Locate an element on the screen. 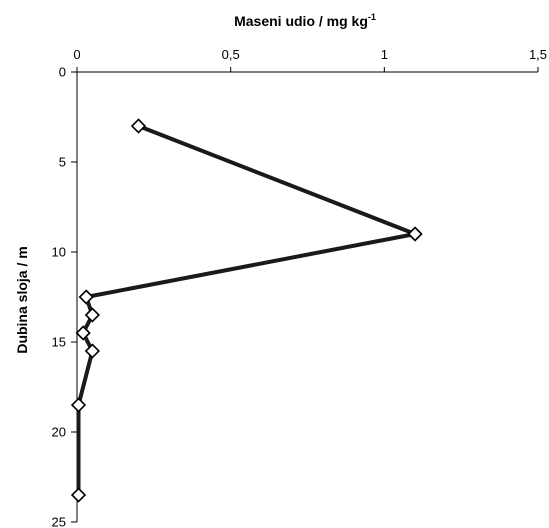 The image size is (549, 528). x-axis-title-superscript: -1 is located at coordinates (372, 17).